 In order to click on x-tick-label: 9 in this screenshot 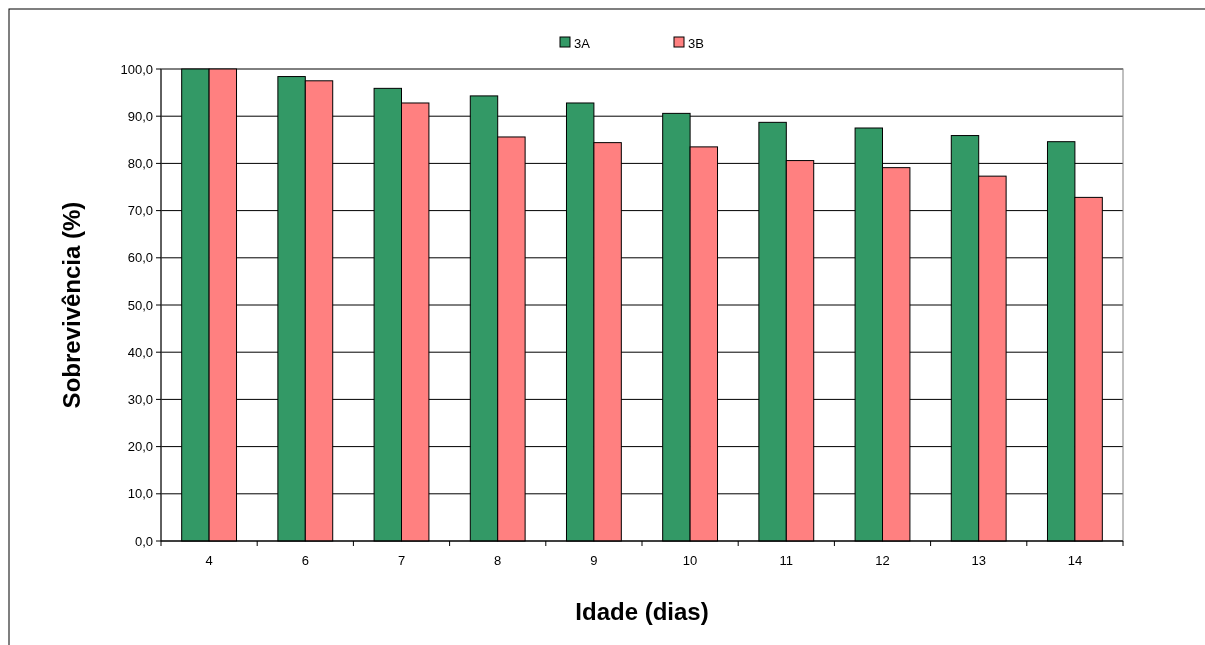, I will do `click(594, 560)`.